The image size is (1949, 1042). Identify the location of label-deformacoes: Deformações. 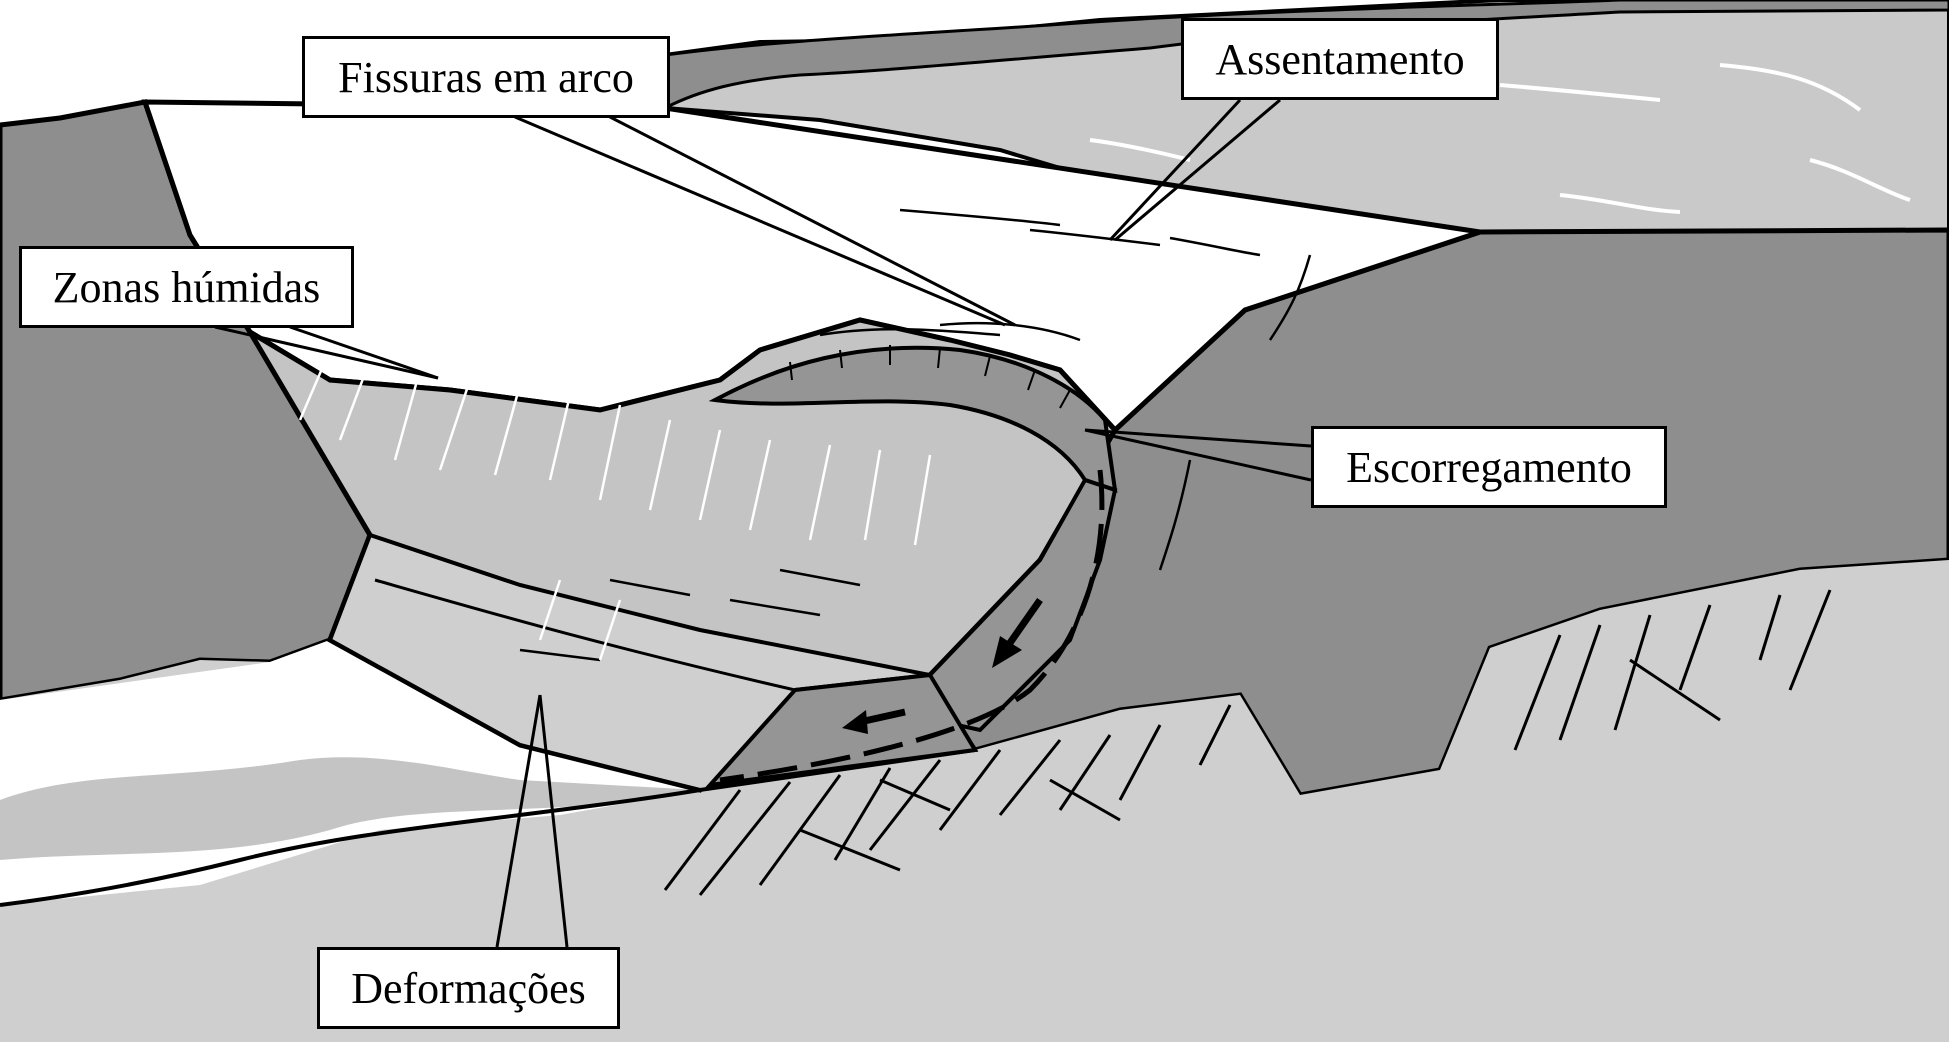
(468, 988).